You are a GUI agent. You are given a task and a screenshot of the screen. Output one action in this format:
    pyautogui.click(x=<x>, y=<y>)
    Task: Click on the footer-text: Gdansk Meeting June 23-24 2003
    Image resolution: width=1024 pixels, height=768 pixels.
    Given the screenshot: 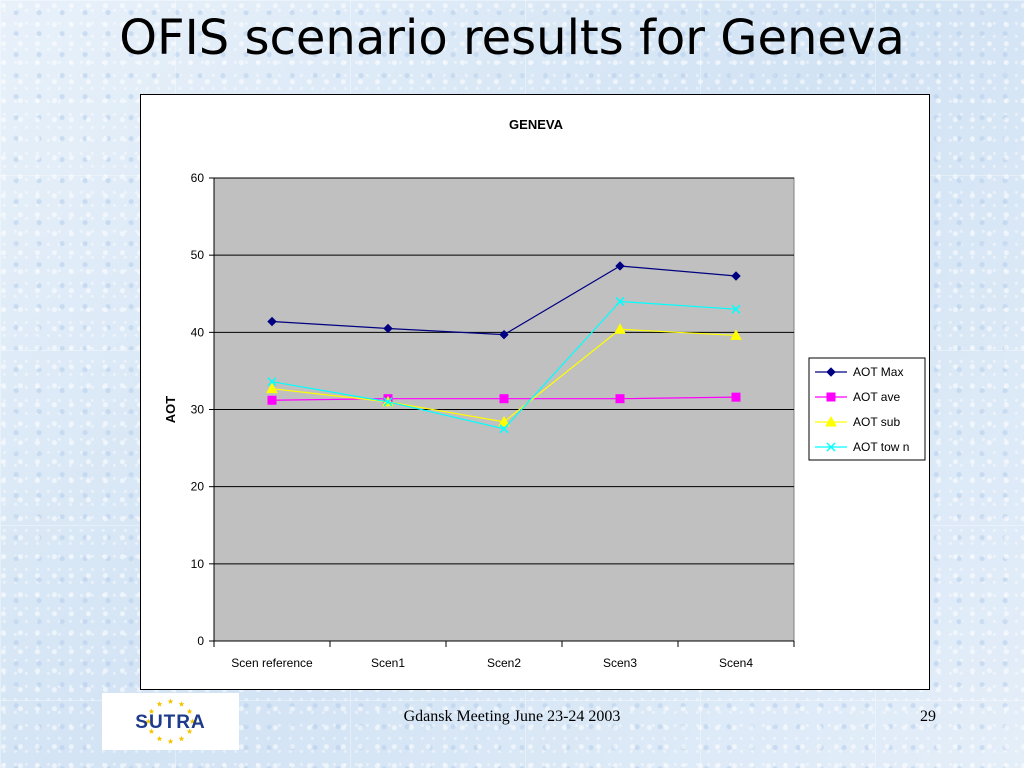 What is the action you would take?
    pyautogui.click(x=512, y=716)
    